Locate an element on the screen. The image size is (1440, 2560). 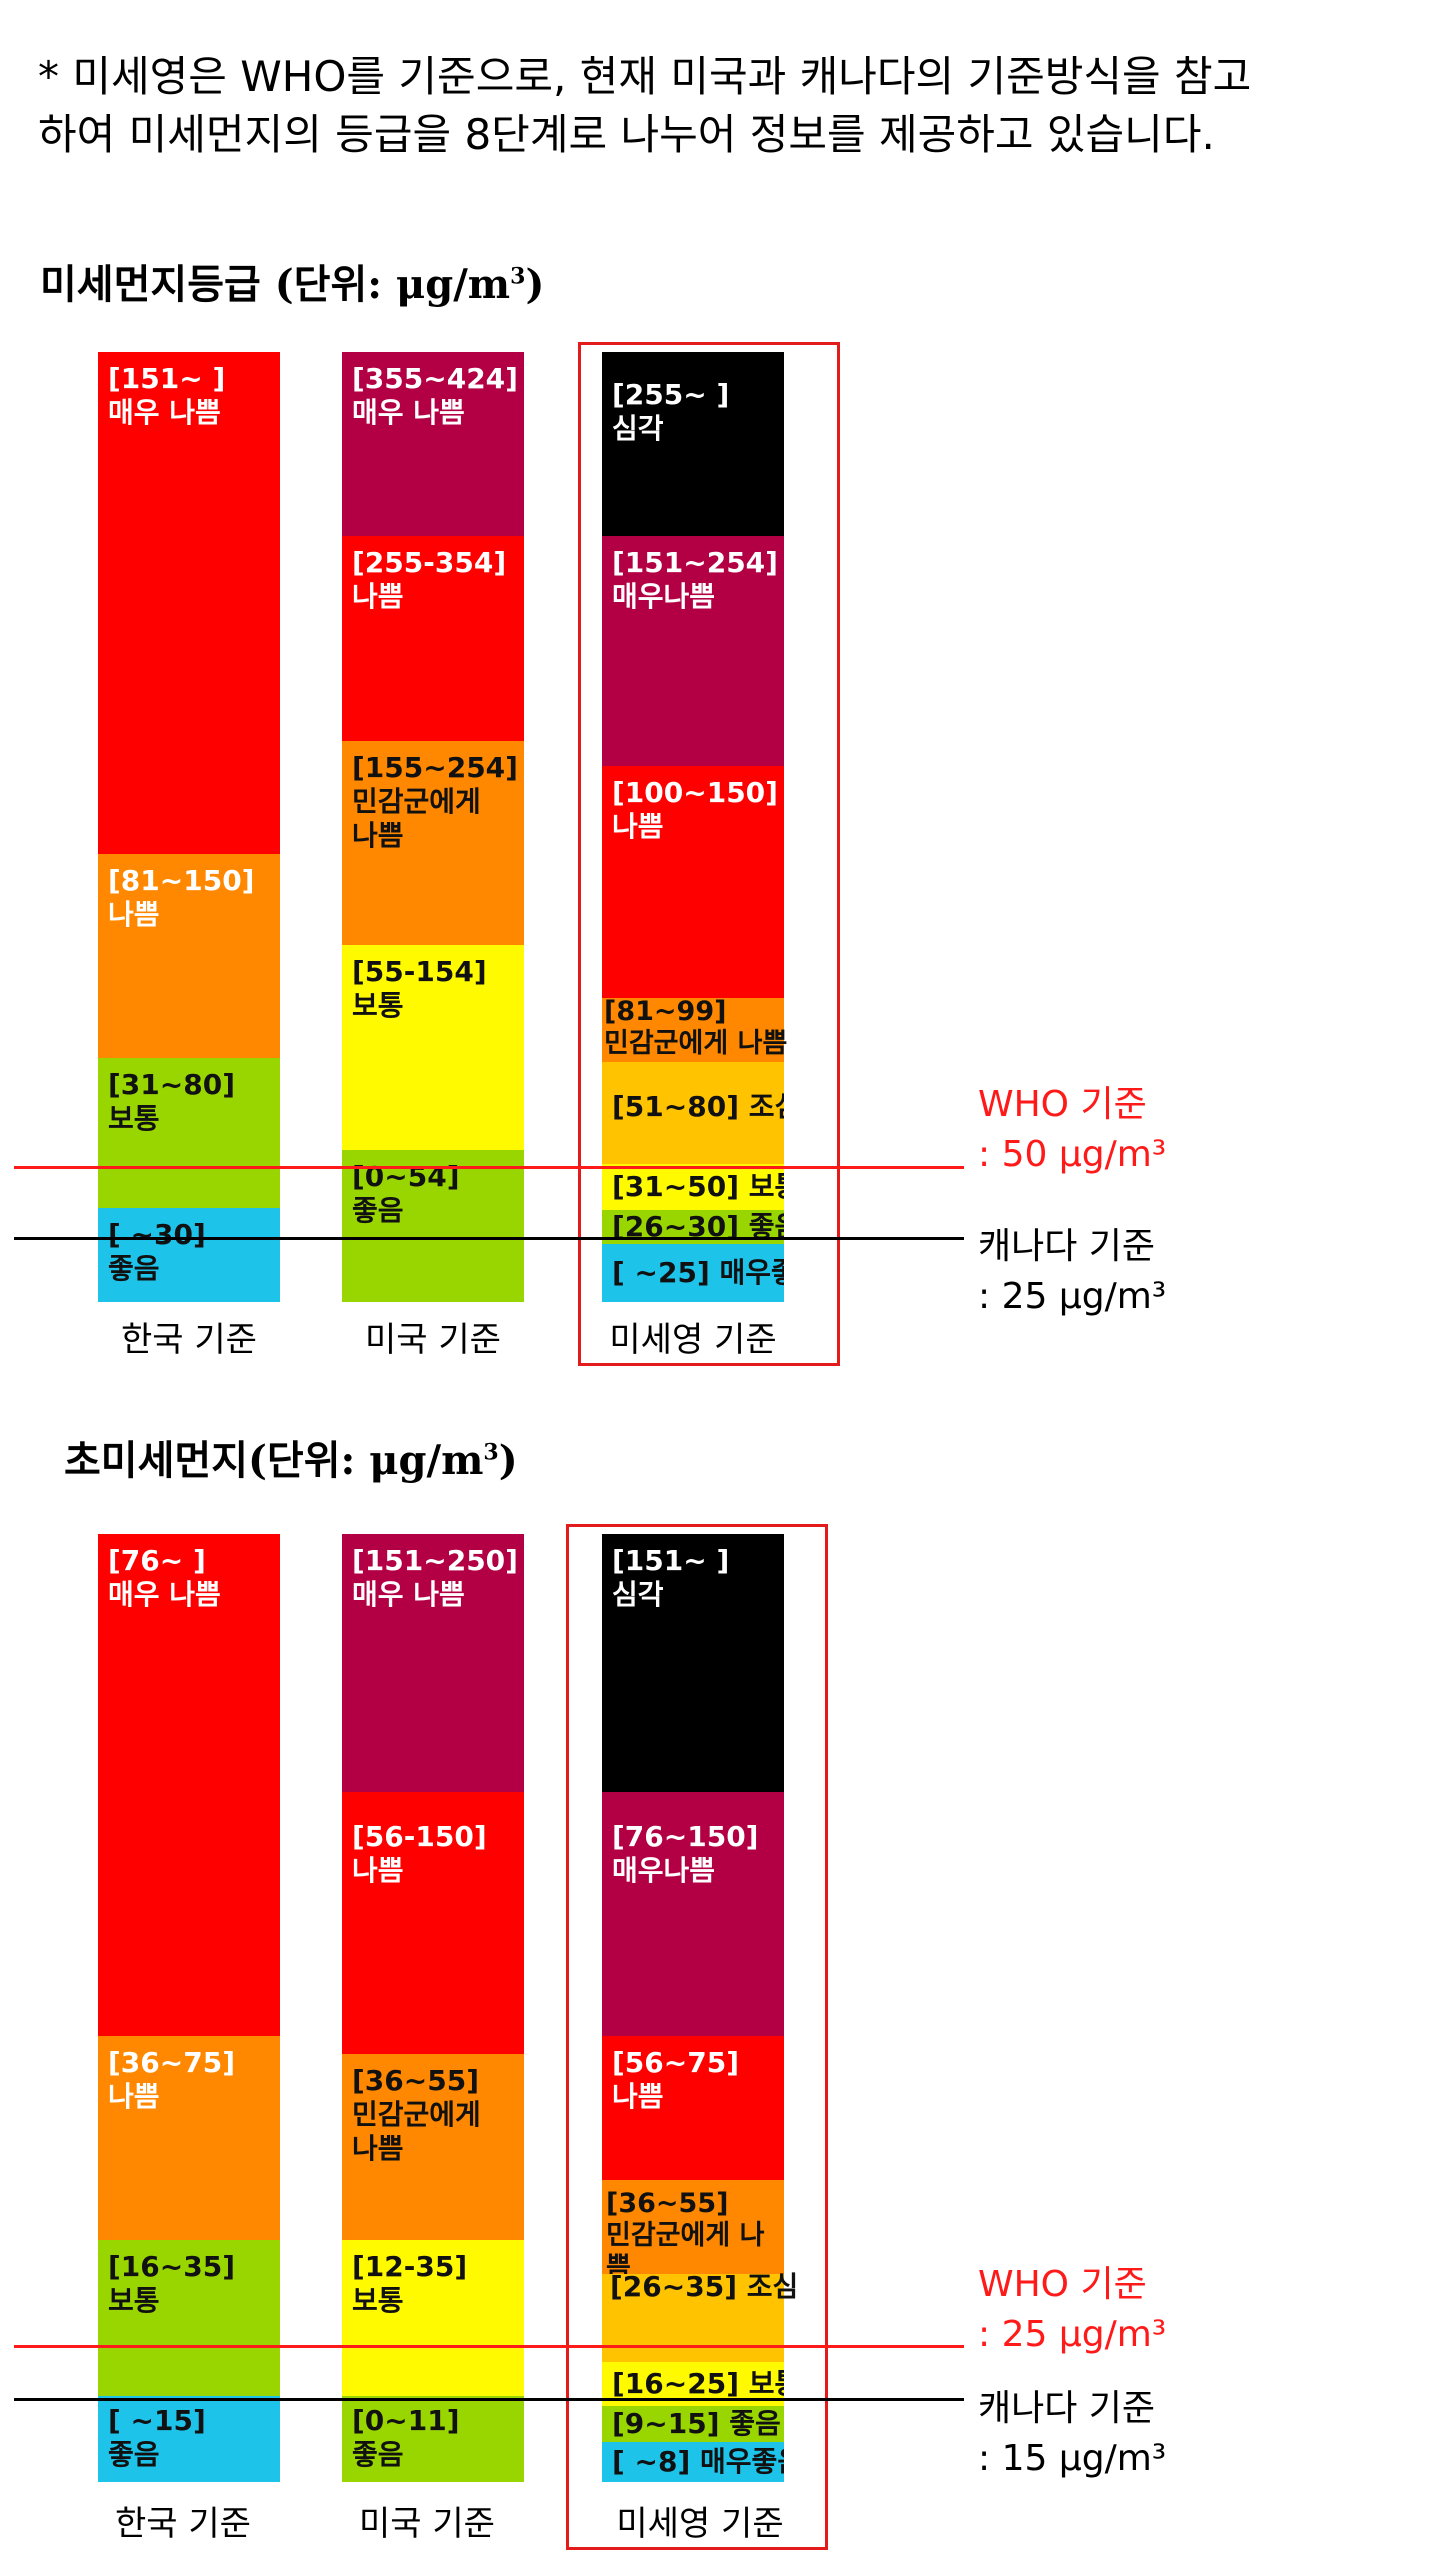
pm25-misaeyoung-grade-2: [76~150] 매우나쁨 is located at coordinates (693, 1914).